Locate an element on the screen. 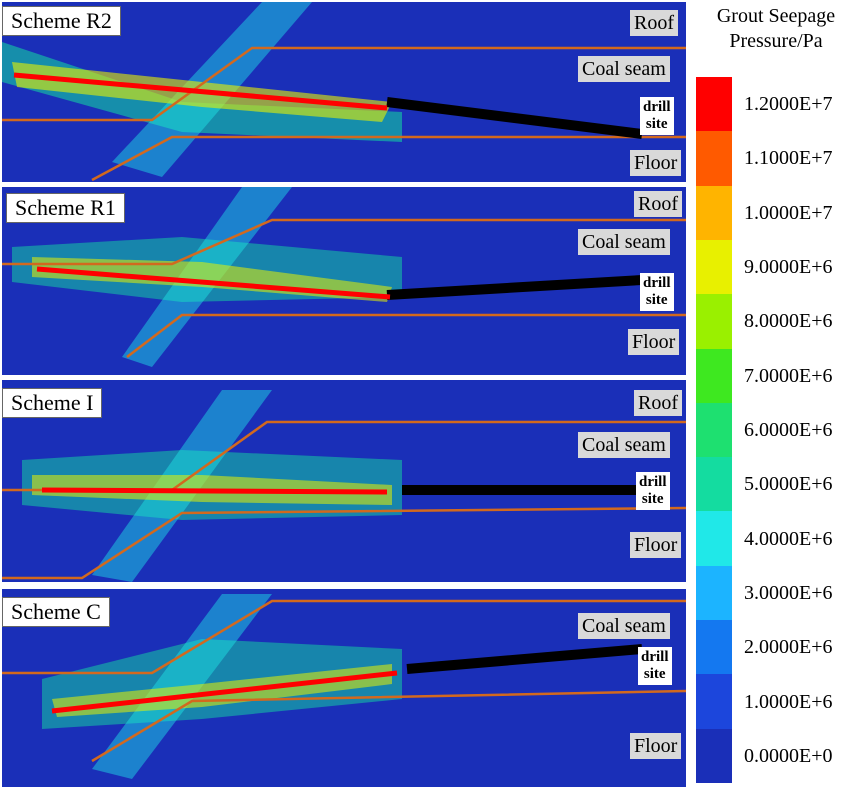 Image resolution: width=858 pixels, height=793 pixels. legend-tick-label: 1.0000E+7 is located at coordinates (788, 212).